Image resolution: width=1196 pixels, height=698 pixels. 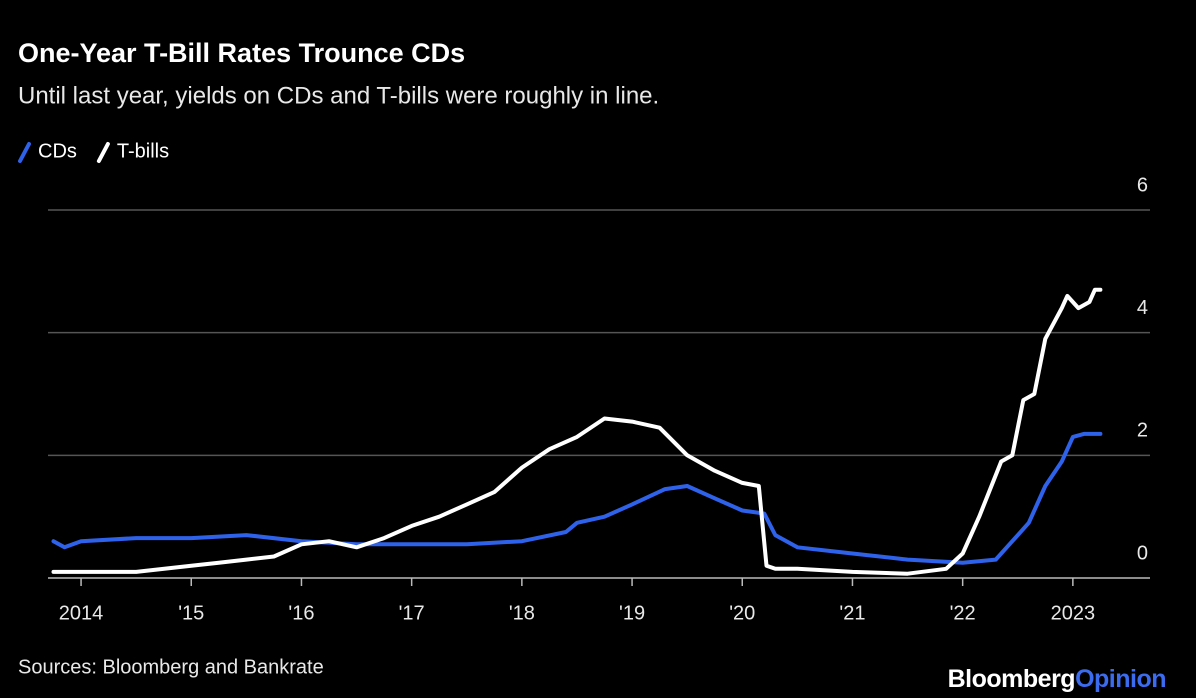 What do you see at coordinates (191, 613) in the screenshot?
I see `x-tick-label: '15` at bounding box center [191, 613].